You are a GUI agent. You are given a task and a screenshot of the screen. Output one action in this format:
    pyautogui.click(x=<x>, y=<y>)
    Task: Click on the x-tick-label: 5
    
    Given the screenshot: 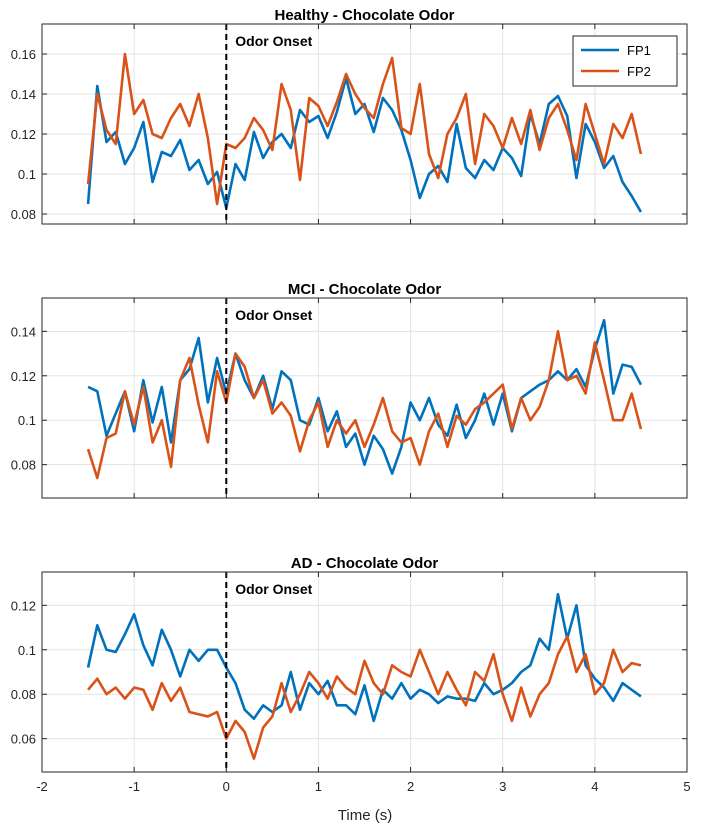 What is the action you would take?
    pyautogui.click(x=686, y=786)
    